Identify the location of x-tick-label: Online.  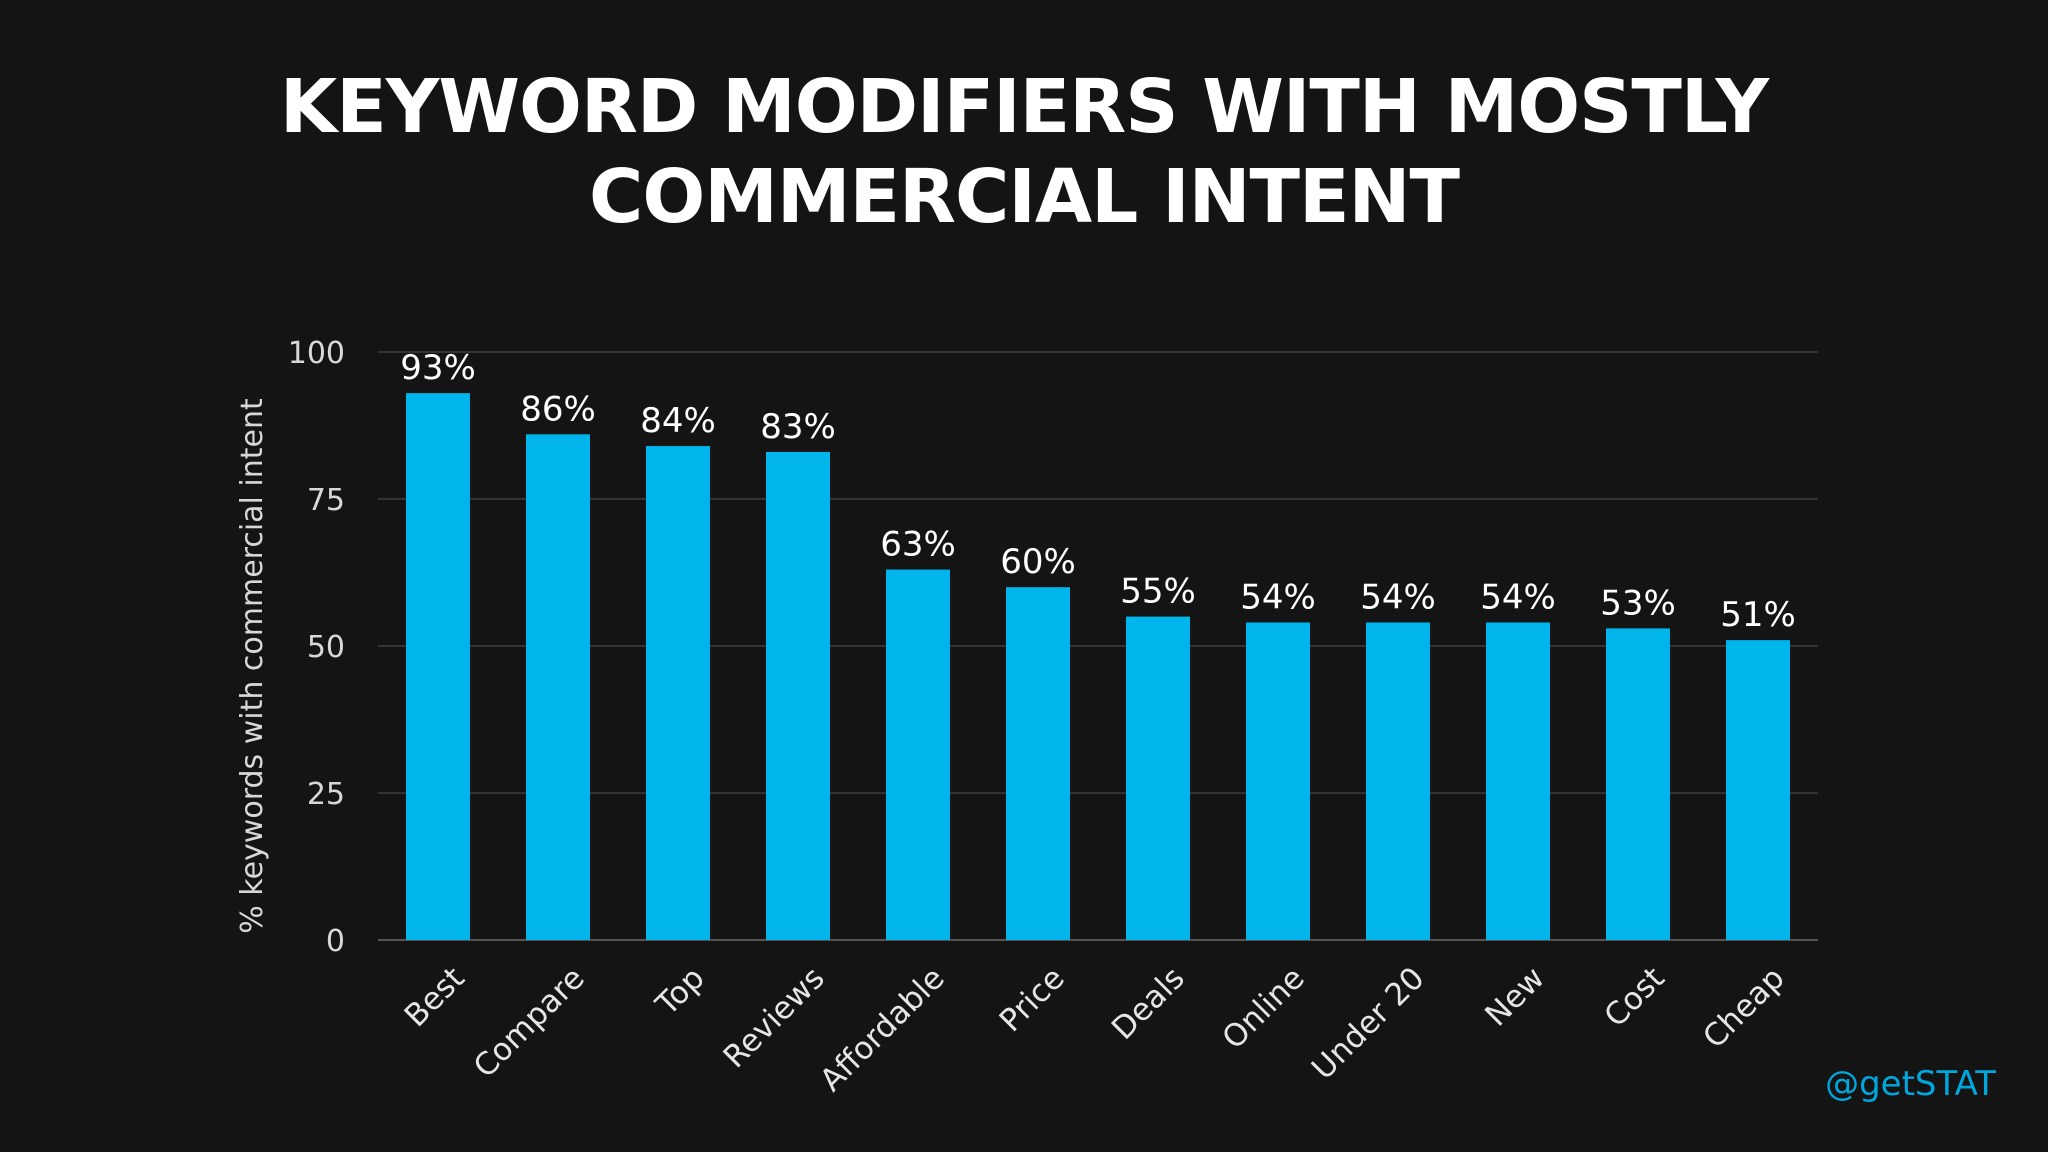
(1263, 1008).